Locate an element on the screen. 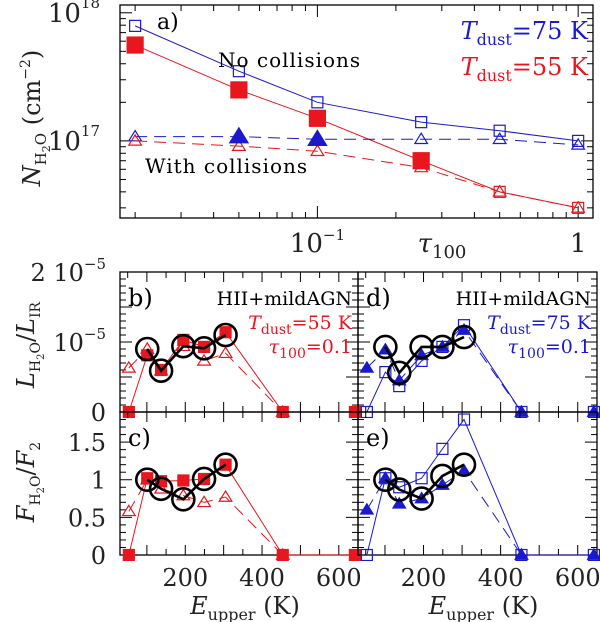  y-tick-label: 0.5 is located at coordinates (87, 518).